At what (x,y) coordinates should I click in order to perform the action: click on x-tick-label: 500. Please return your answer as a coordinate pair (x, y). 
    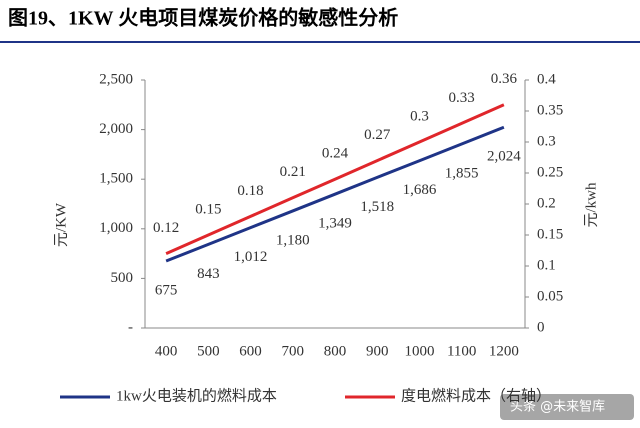
    Looking at the image, I should click on (208, 351).